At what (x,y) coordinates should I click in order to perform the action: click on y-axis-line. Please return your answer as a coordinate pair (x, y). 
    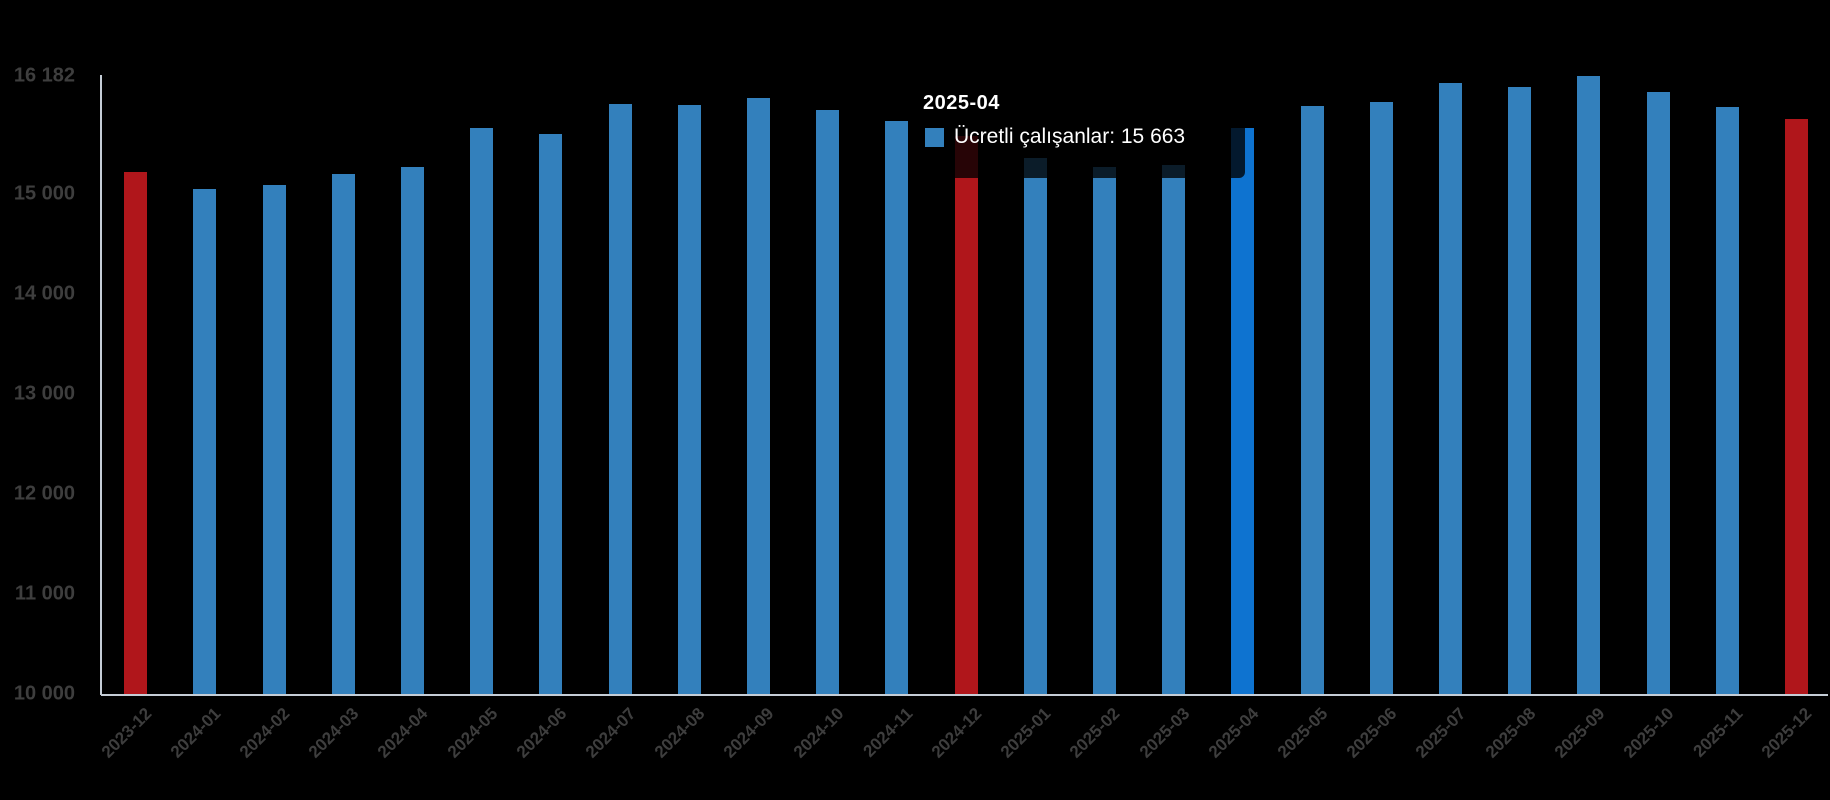
    Looking at the image, I should click on (101, 385).